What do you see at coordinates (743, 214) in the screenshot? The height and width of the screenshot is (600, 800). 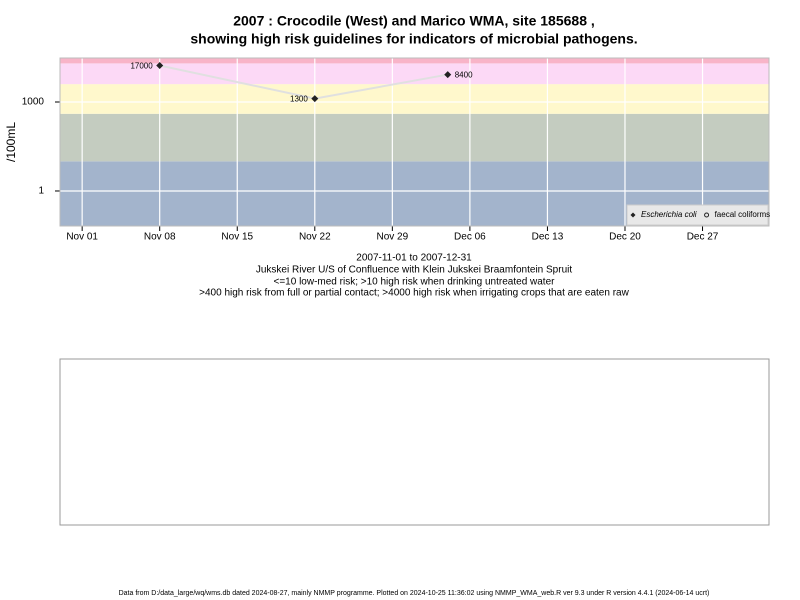 I see `legend-label: faecal coliforms` at bounding box center [743, 214].